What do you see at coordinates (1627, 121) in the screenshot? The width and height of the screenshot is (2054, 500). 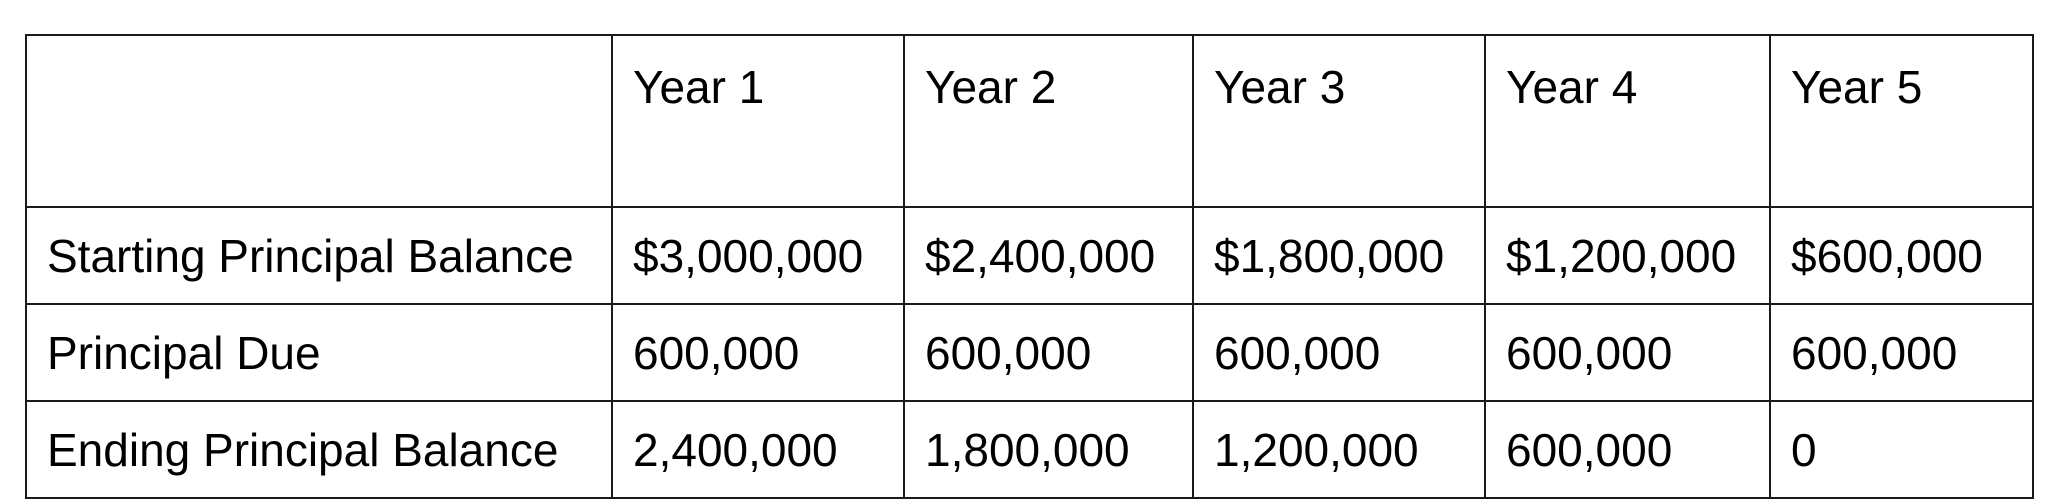 I see `column-header-year-4: Year 4` at bounding box center [1627, 121].